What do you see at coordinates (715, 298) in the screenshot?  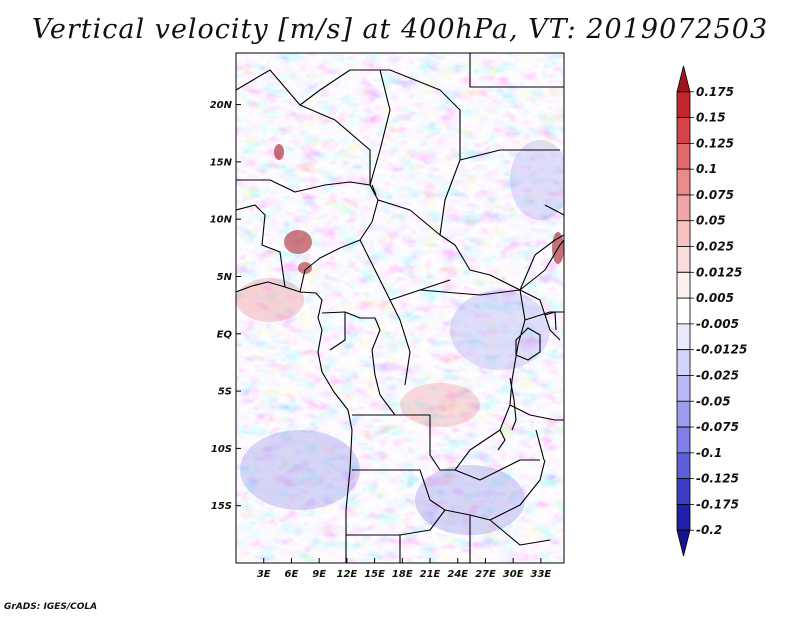 I see `colorbar-label: 0.005` at bounding box center [715, 298].